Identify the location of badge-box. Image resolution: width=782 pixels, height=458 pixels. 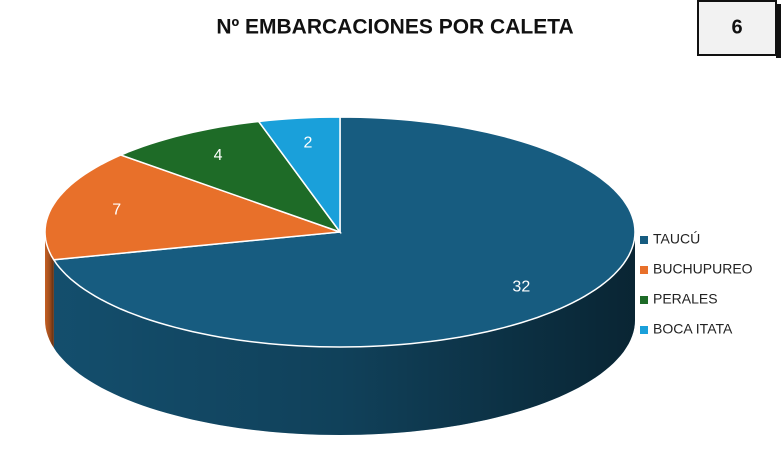
(737, 28).